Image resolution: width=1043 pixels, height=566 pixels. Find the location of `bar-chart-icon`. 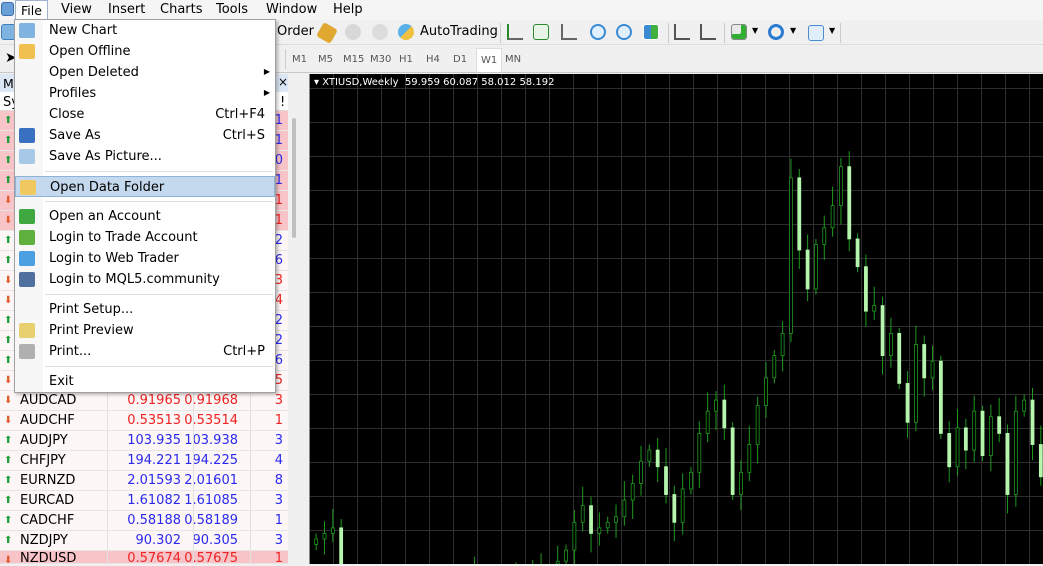

bar-chart-icon is located at coordinates (515, 32).